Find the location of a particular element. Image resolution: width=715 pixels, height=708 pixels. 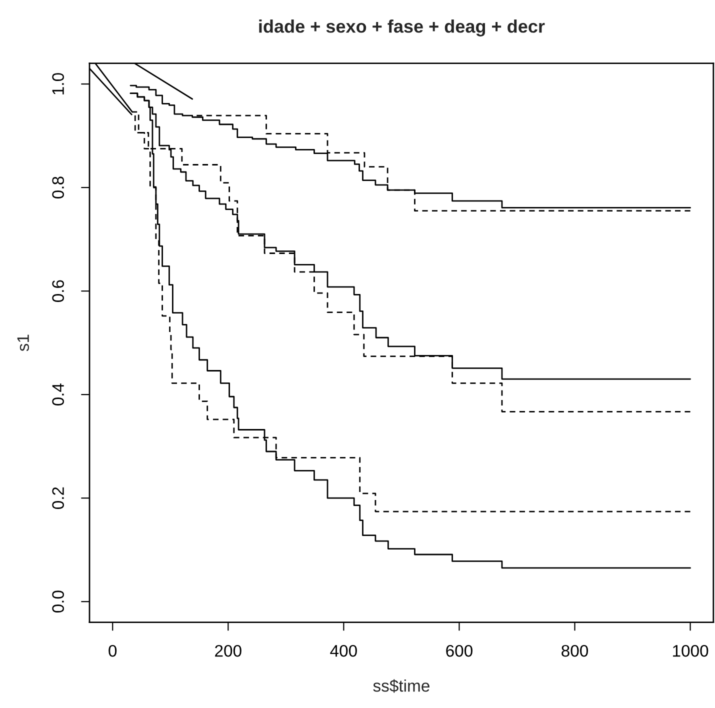

x-tick-label: 400 is located at coordinates (343, 650).